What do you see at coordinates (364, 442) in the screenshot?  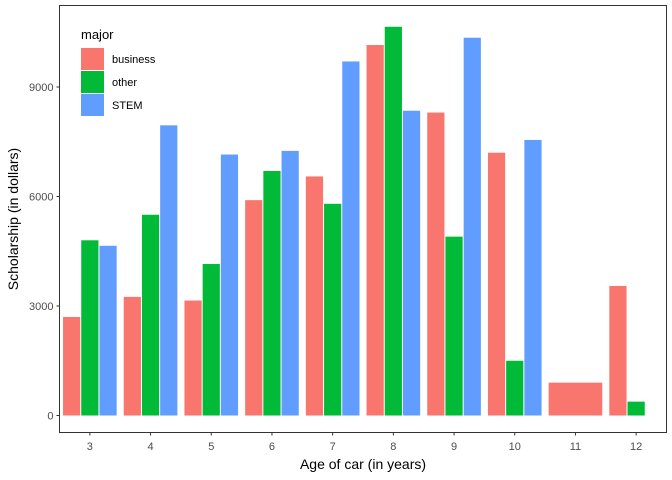 I see `x-axis-ticks: 3 4 5 6 7 8 9 10 11 12` at bounding box center [364, 442].